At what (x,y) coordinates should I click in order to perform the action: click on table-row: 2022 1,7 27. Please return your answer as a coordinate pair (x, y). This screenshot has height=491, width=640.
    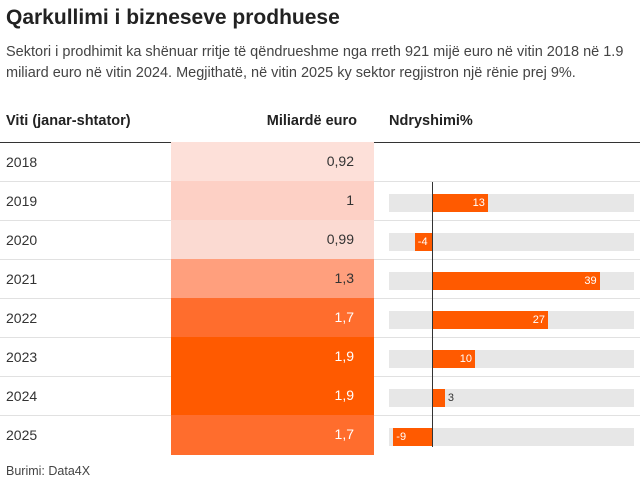
    Looking at the image, I should click on (320, 318).